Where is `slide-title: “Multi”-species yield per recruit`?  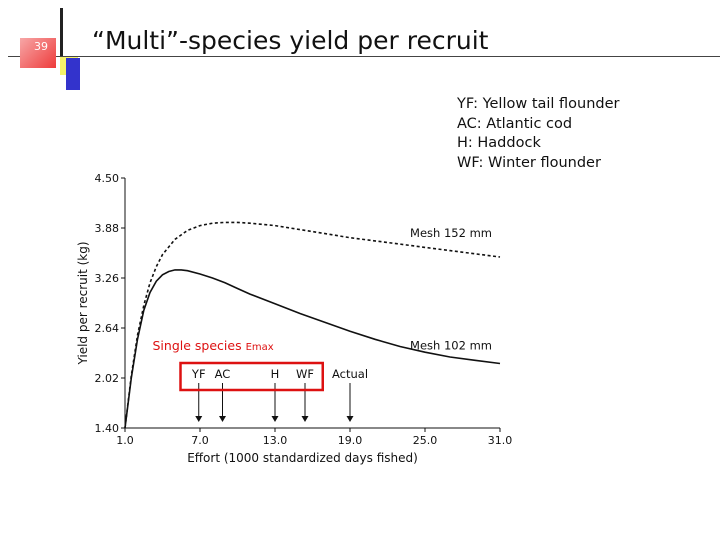 slide-title: “Multi”-species yield per recruit is located at coordinates (290, 40).